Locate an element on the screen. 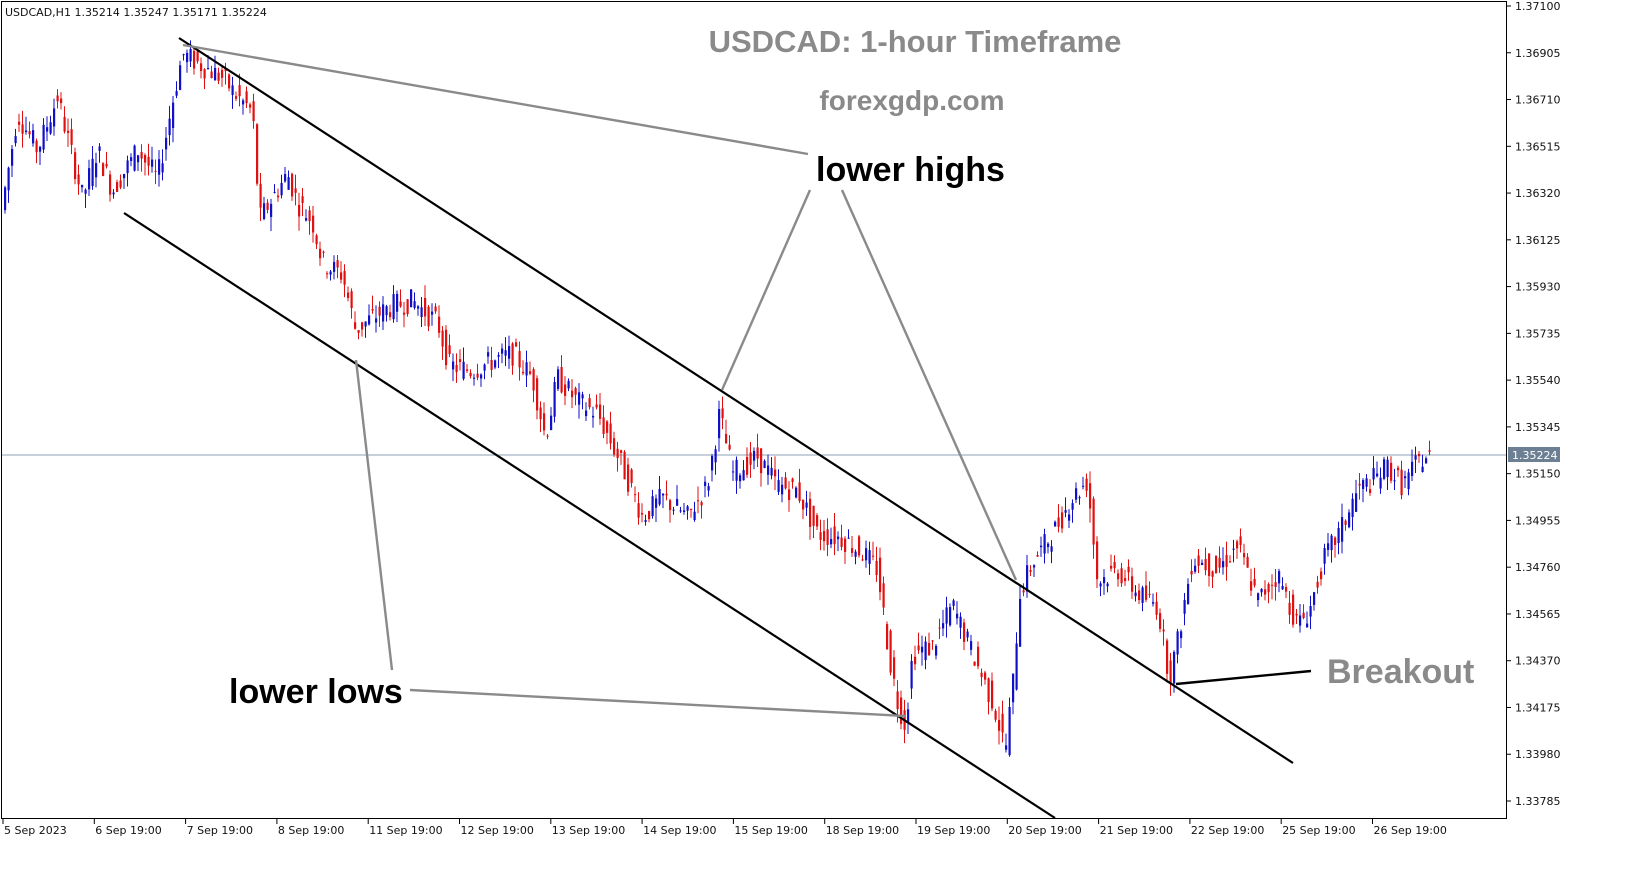  y-tick-label: 1.34955 is located at coordinates (1538, 520).